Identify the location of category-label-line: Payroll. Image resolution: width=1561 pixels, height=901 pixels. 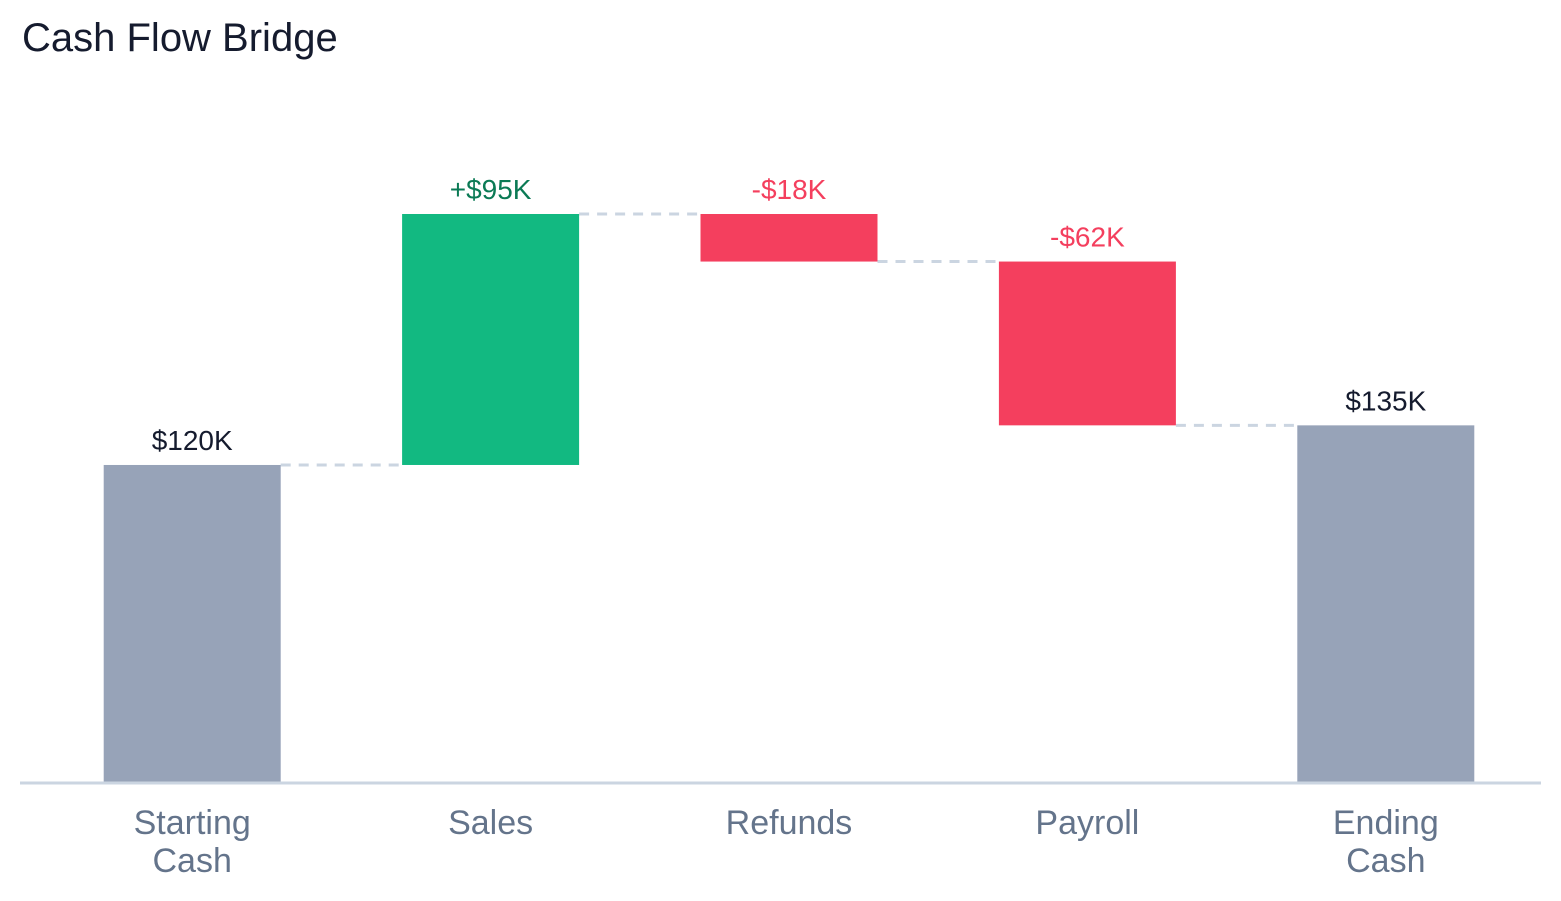
(1087, 823).